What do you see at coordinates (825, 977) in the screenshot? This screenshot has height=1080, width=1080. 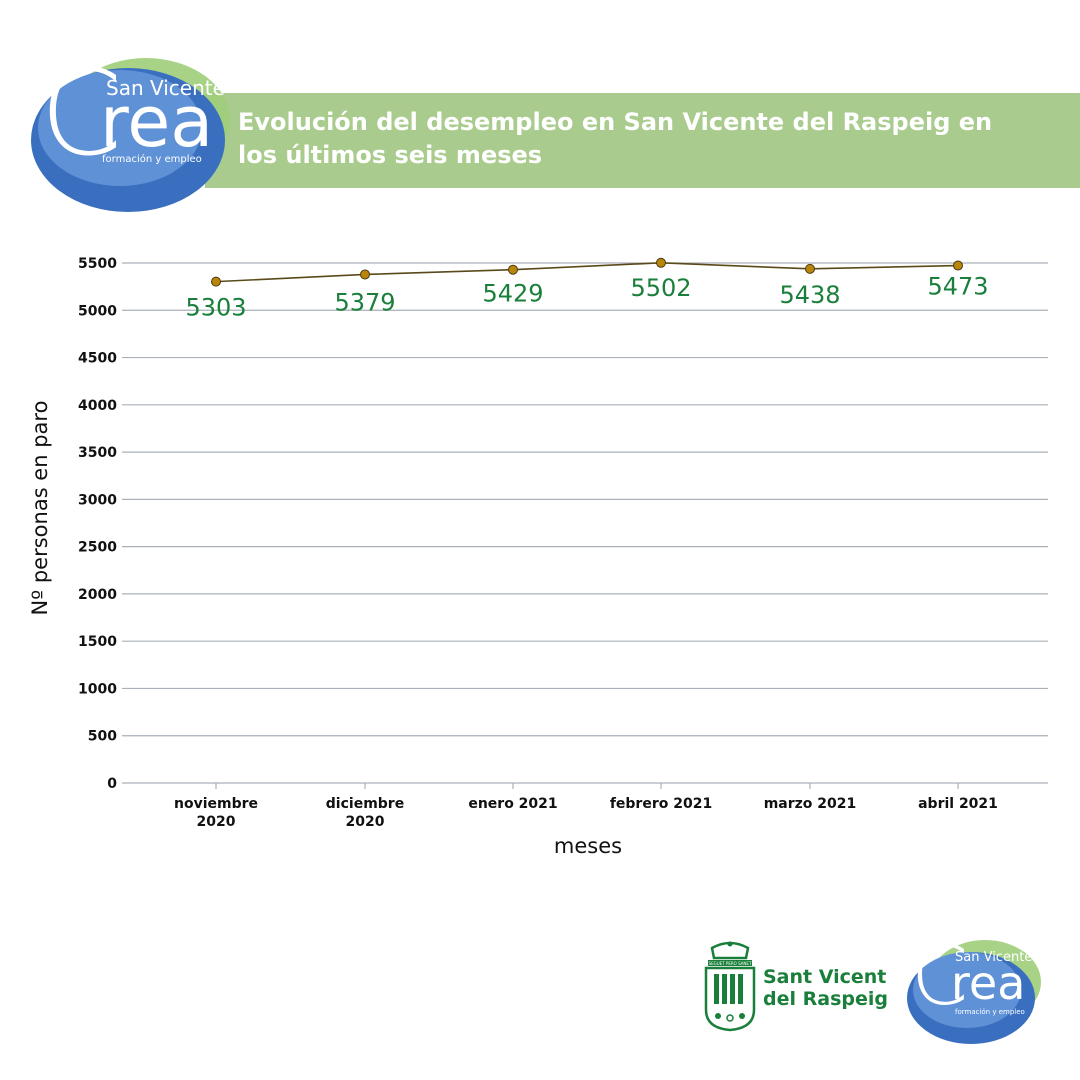 I see `council-name-line1: Sant Vicent` at bounding box center [825, 977].